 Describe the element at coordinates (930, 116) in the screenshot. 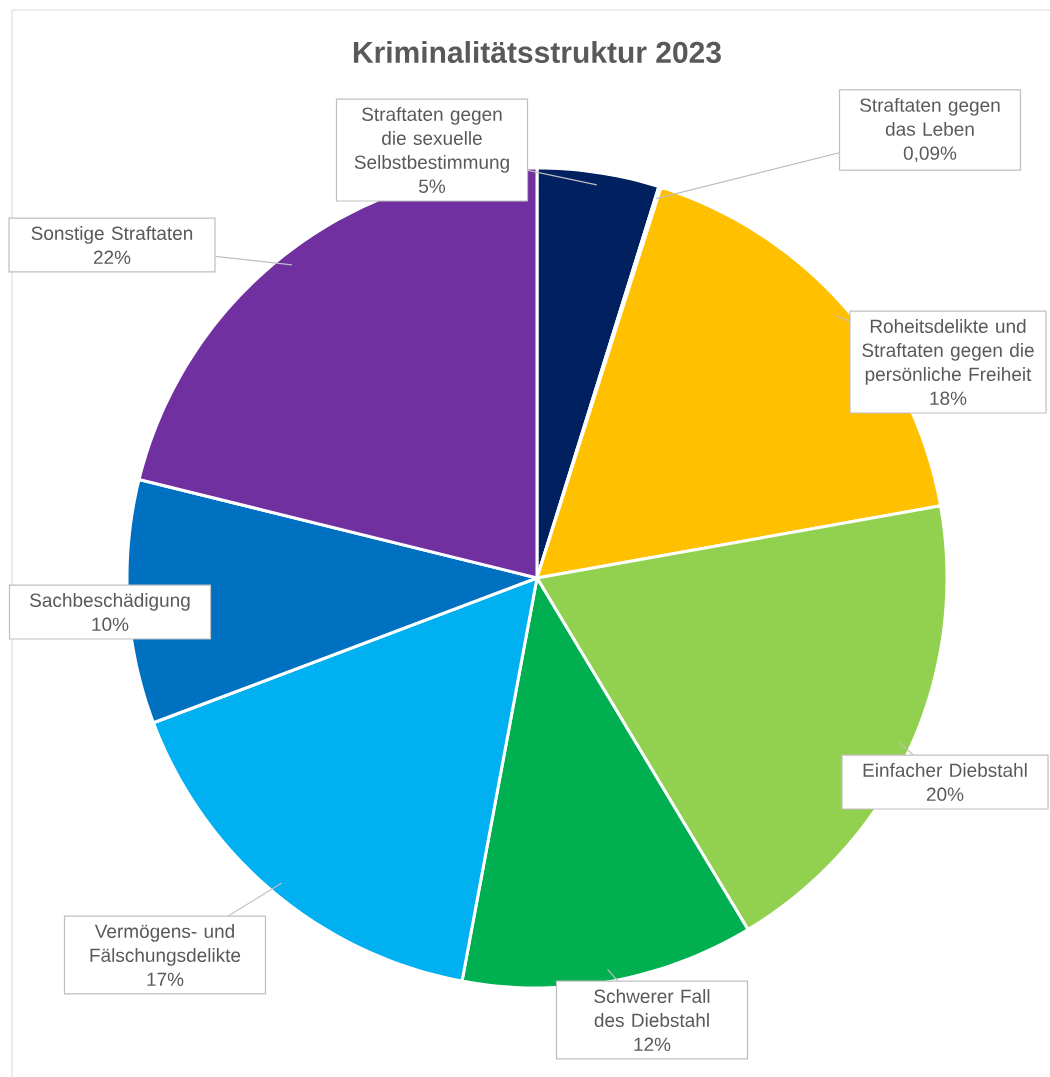

I see `slice-label: Straftaten gegen das Leben` at that location.